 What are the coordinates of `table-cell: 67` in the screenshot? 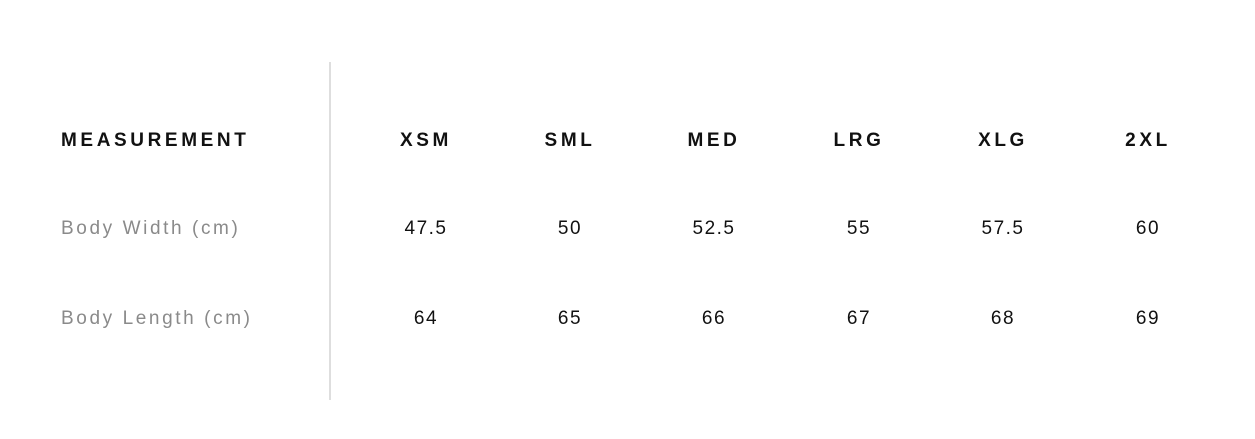 It's located at (859, 318).